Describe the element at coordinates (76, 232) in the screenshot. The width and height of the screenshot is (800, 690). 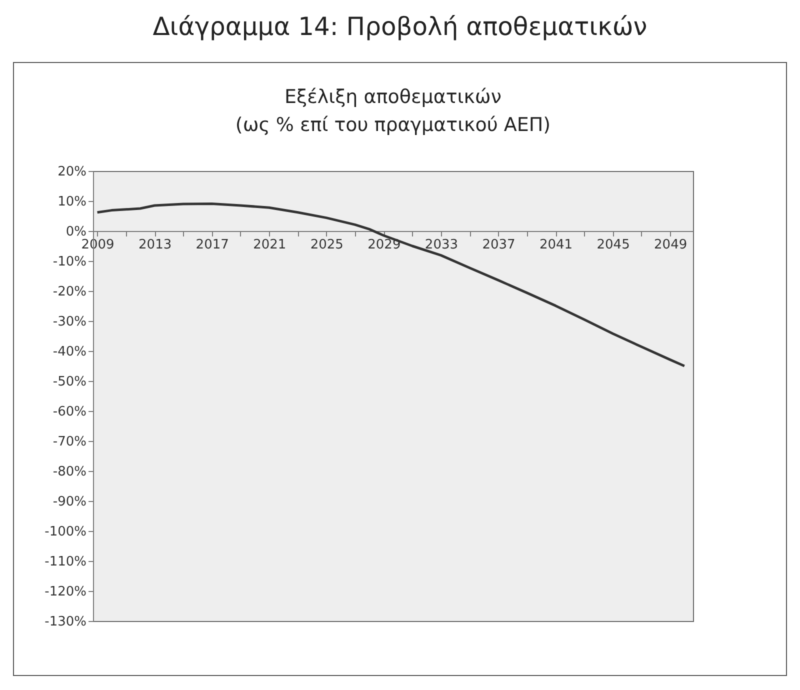
I see `y-tick-label: 0%` at that location.